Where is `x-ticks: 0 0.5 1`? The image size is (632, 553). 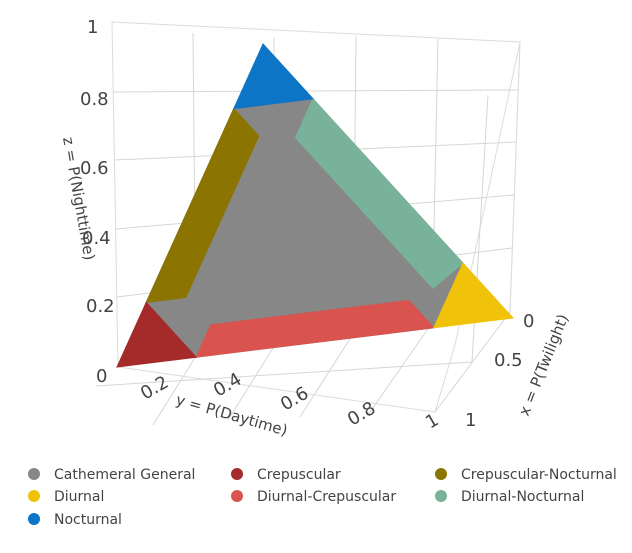 x-ticks: 0 0.5 1 is located at coordinates (499, 371).